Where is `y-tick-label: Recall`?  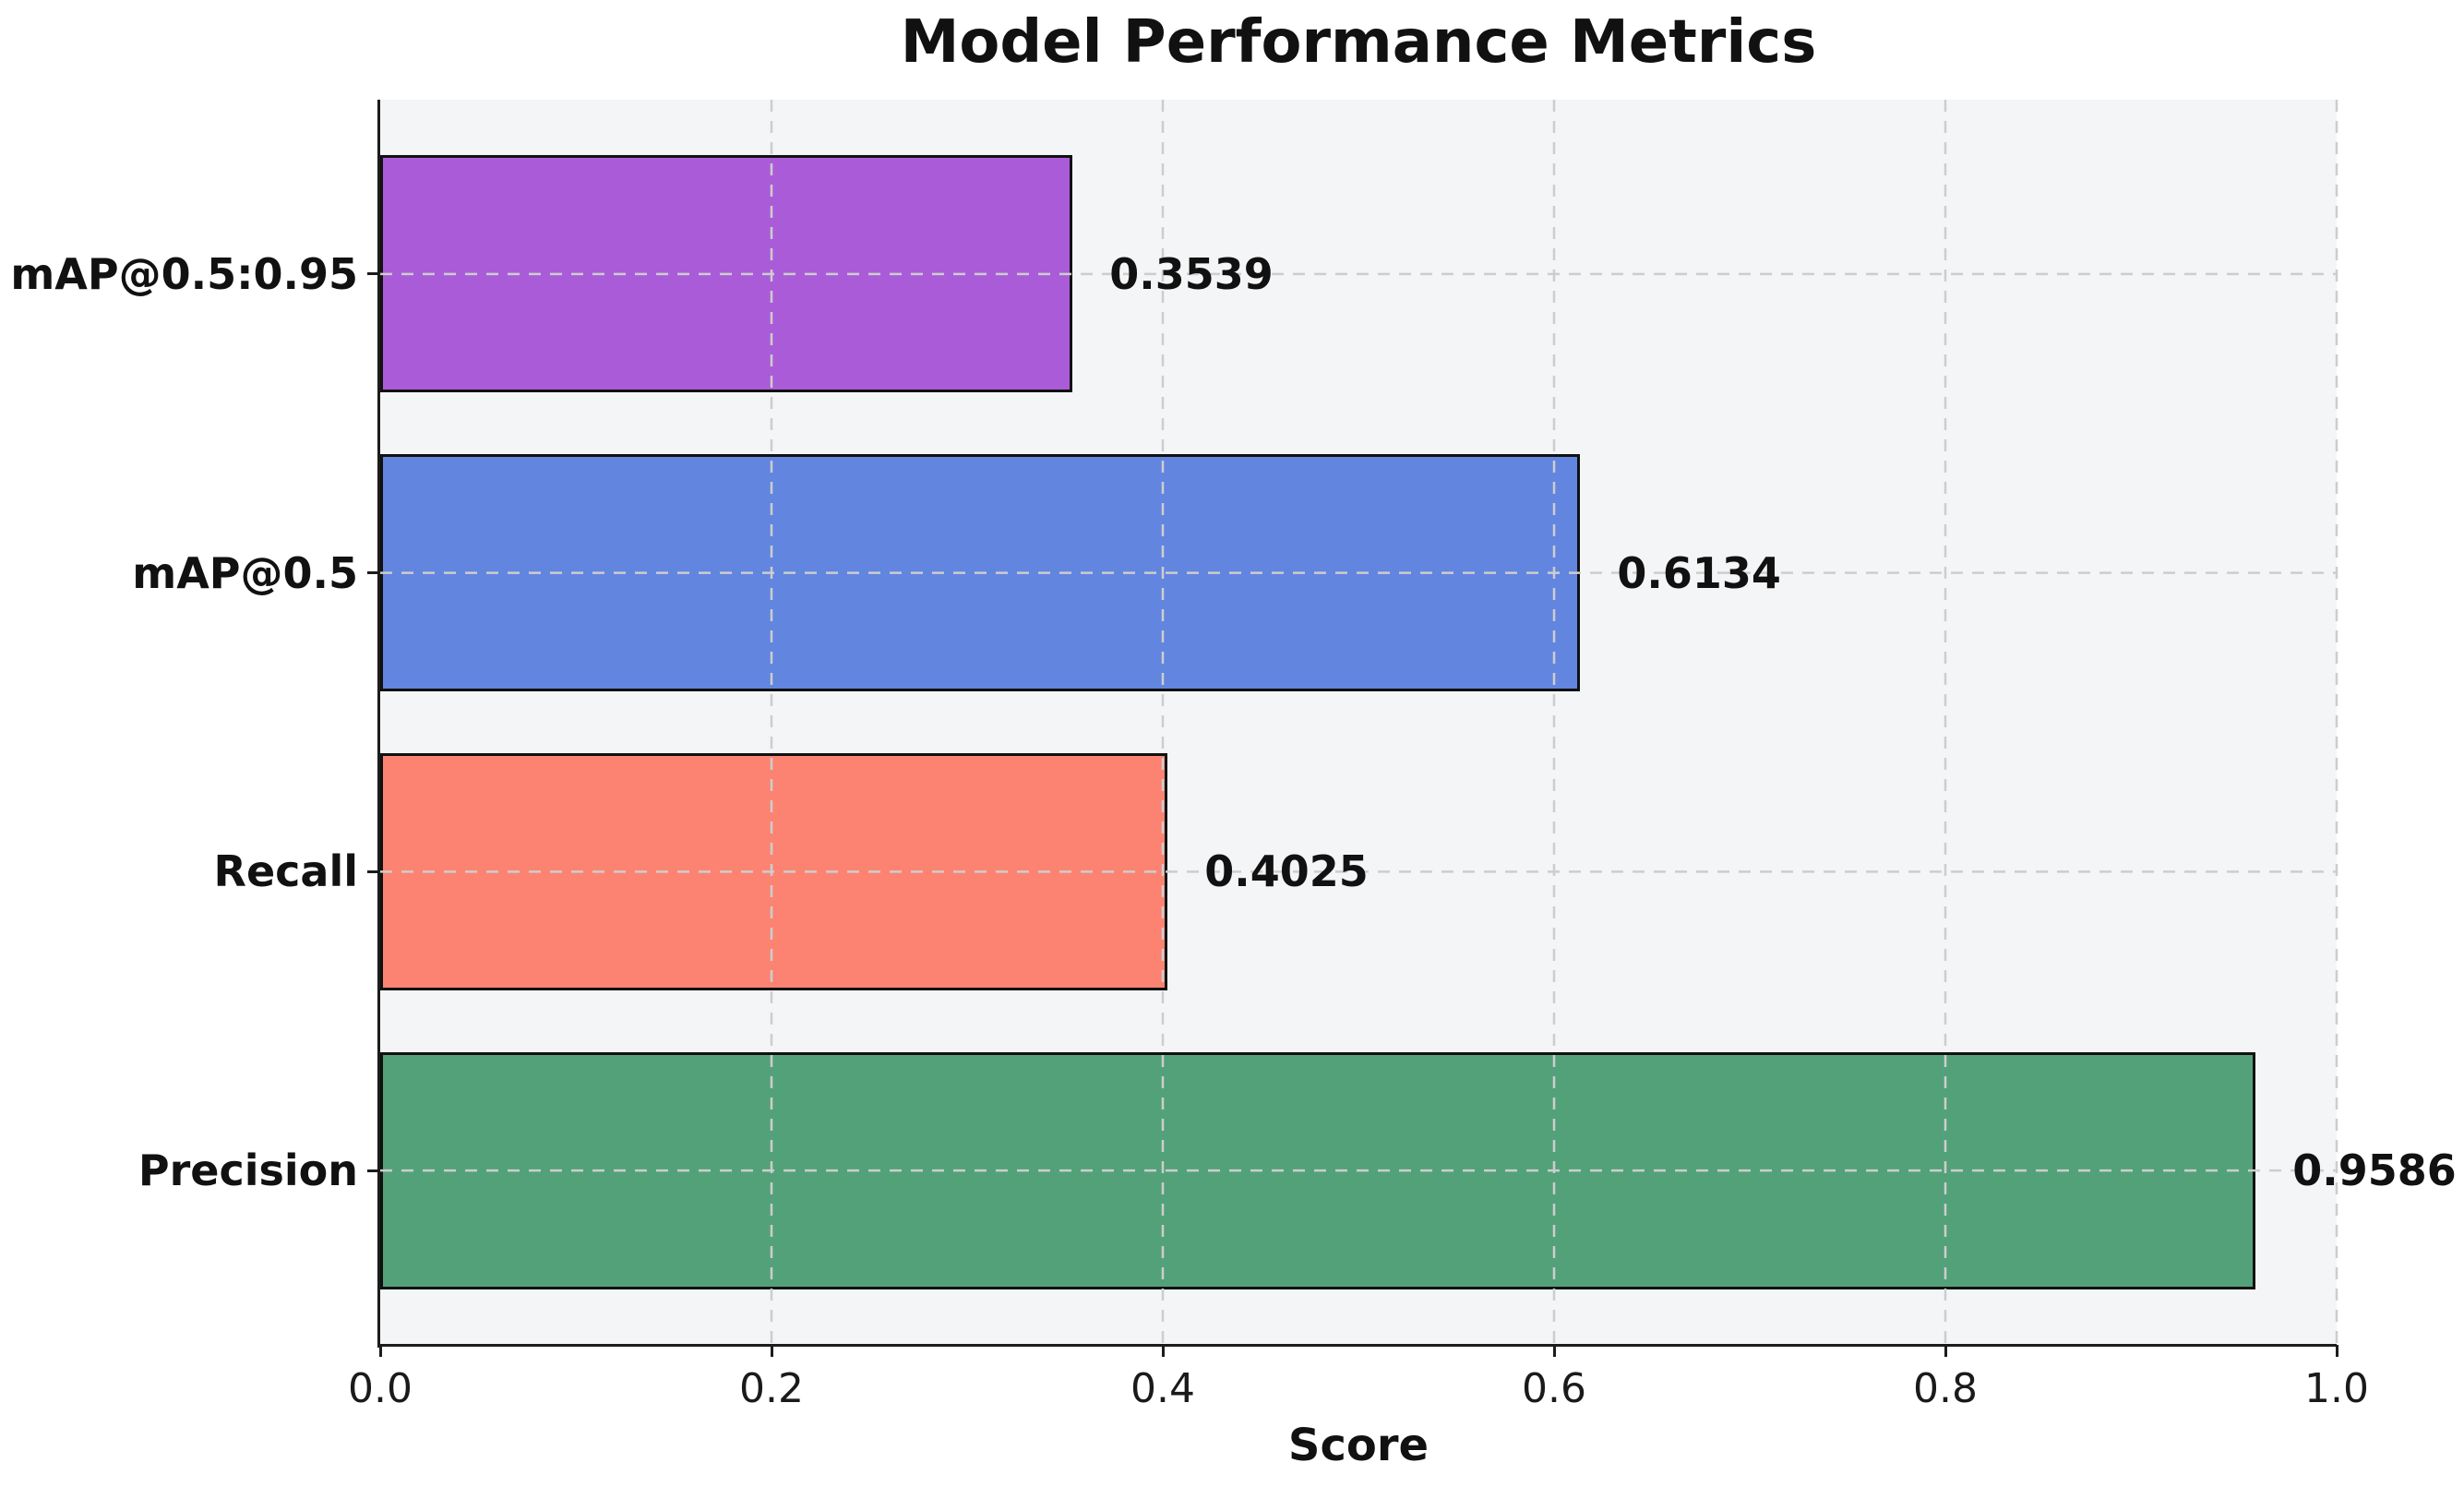 y-tick-label: Recall is located at coordinates (285, 871).